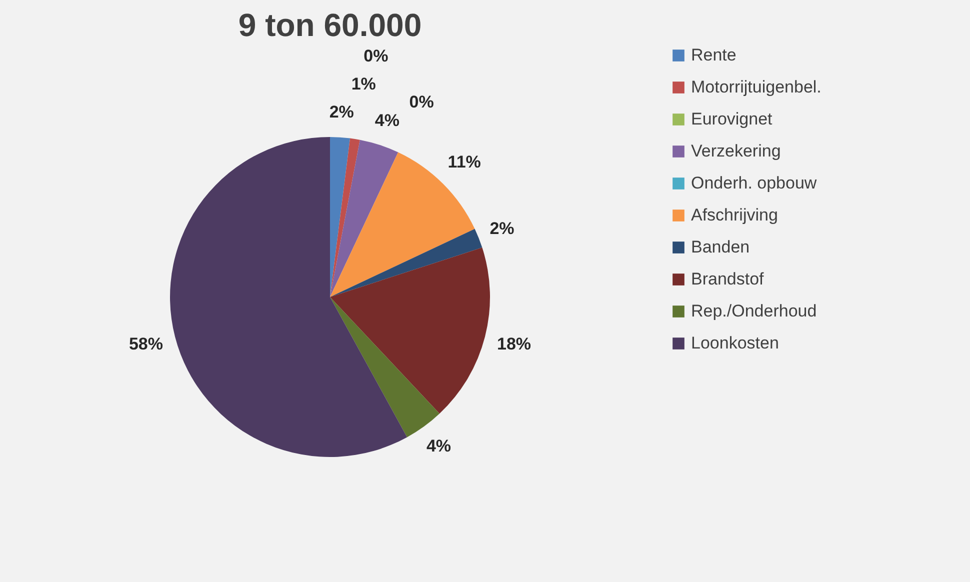  What do you see at coordinates (735, 343) in the screenshot?
I see `legend-label: Loonkosten` at bounding box center [735, 343].